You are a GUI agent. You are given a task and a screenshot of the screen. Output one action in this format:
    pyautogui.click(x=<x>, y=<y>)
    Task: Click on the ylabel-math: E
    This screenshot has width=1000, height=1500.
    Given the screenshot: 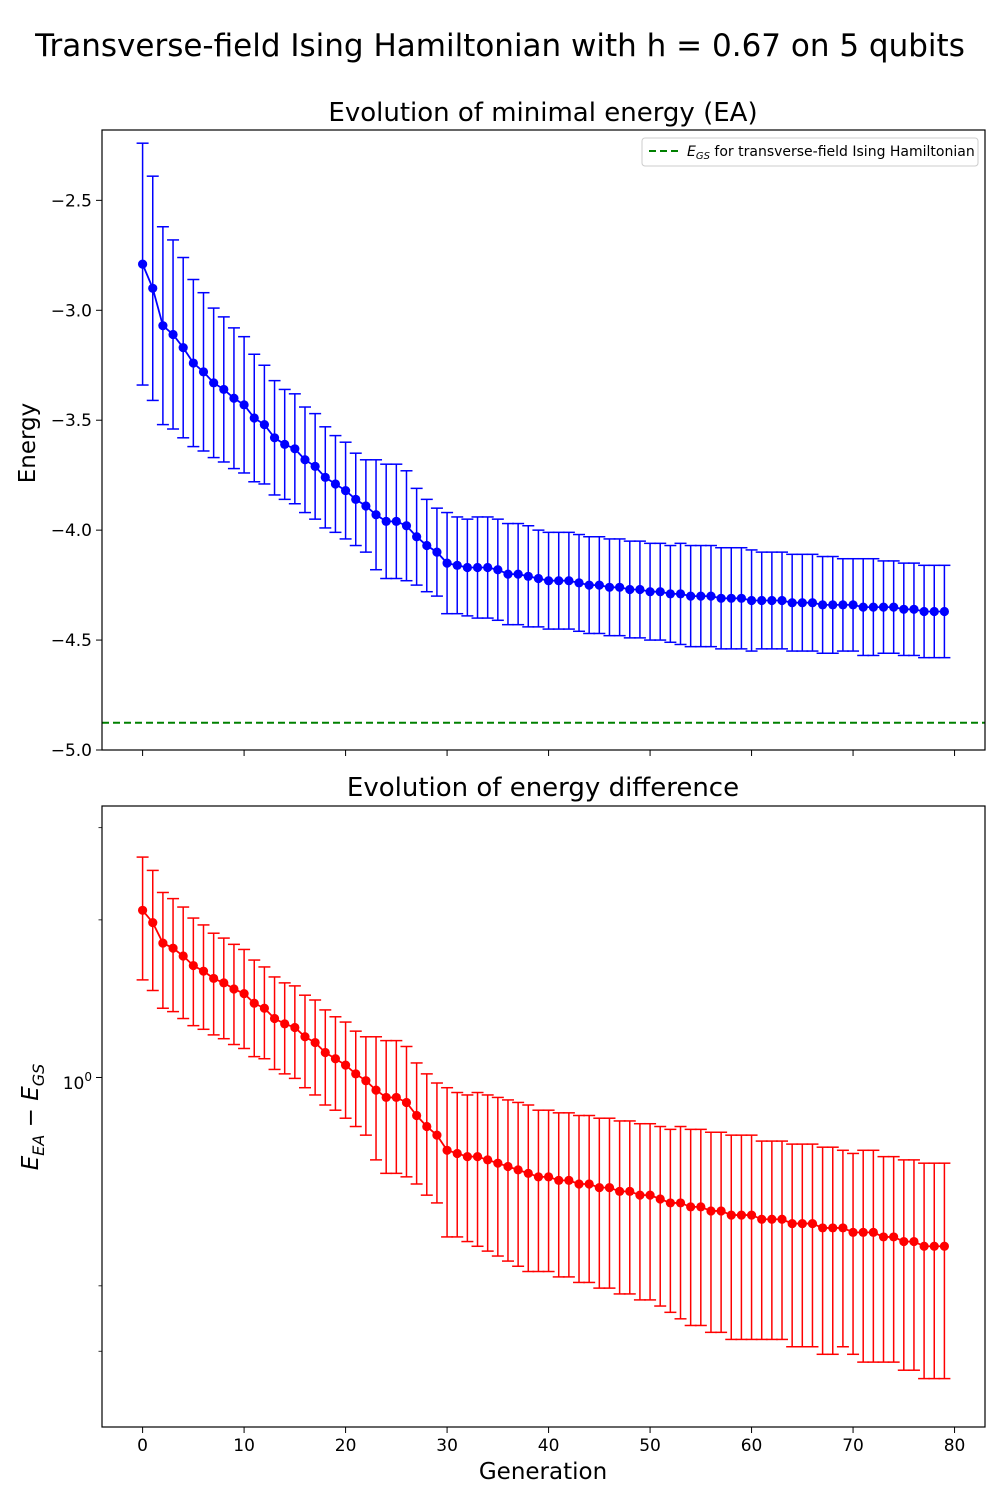 What is the action you would take?
    pyautogui.click(x=31, y=1162)
    